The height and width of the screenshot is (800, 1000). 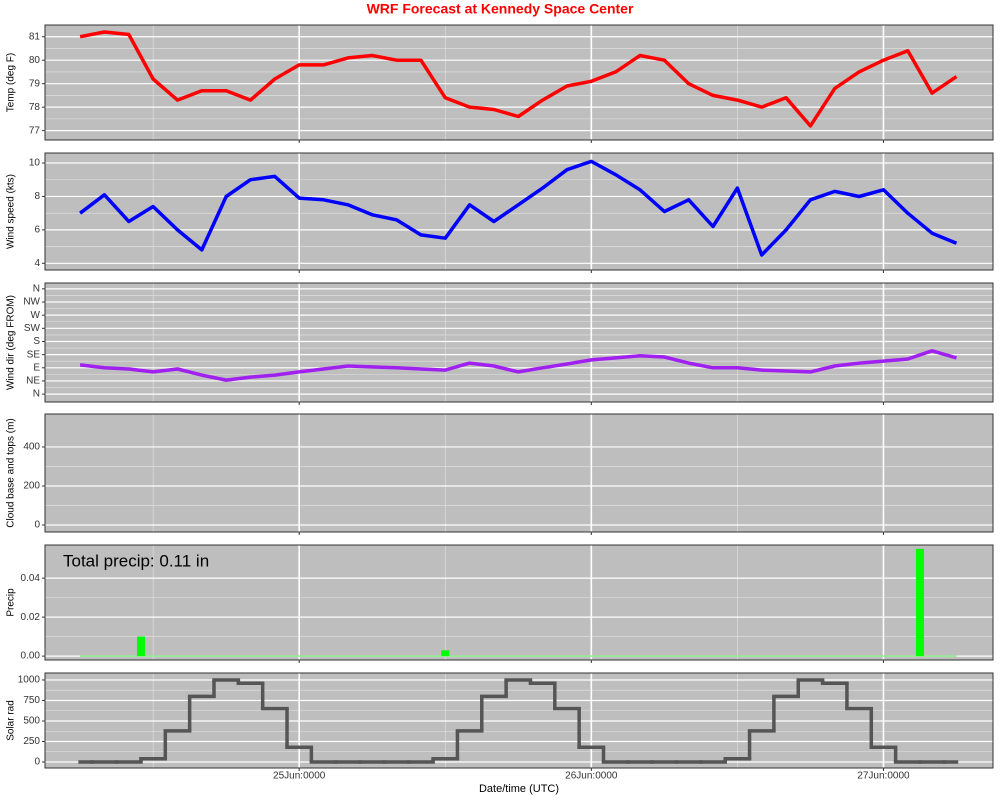 What do you see at coordinates (11, 342) in the screenshot?
I see `y-axis-label: Wind dir (deg FROM)` at bounding box center [11, 342].